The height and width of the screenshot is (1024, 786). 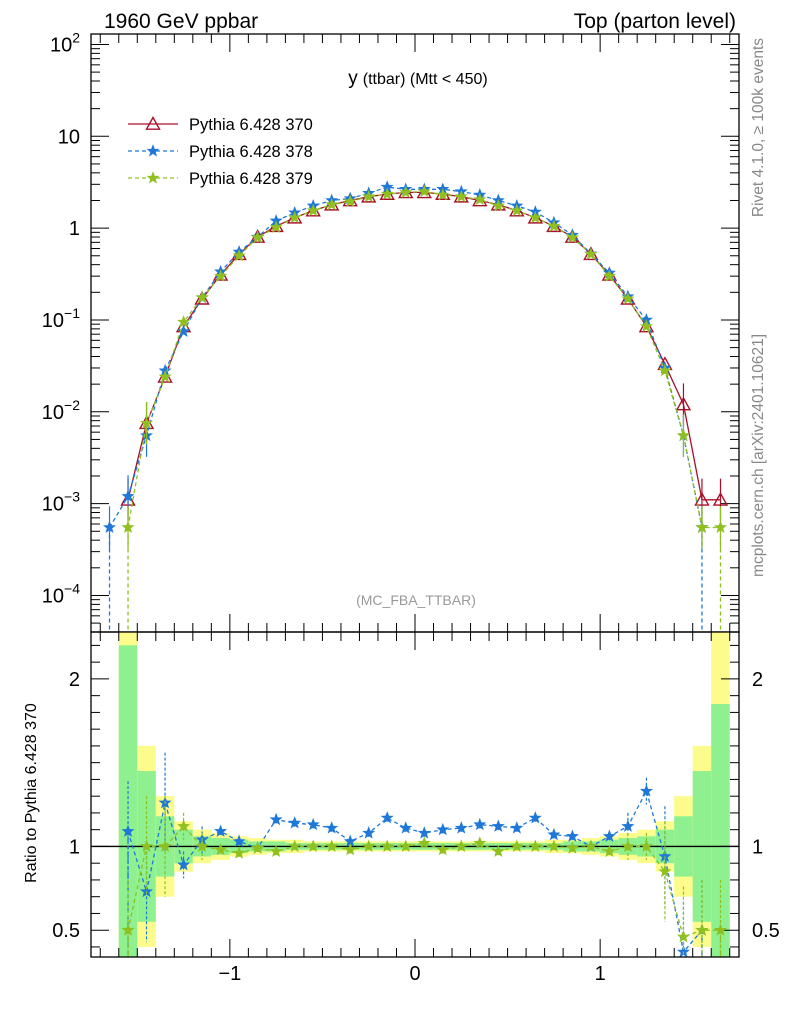 What do you see at coordinates (229, 974) in the screenshot?
I see `x-tick-label: −1` at bounding box center [229, 974].